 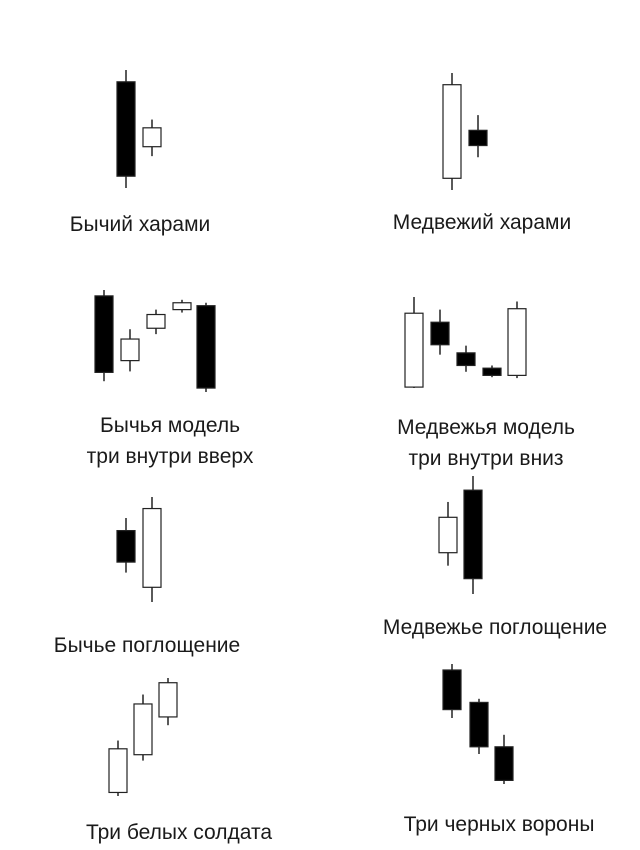 What do you see at coordinates (139, 549) in the screenshot?
I see `bullish-engulfing-pattern` at bounding box center [139, 549].